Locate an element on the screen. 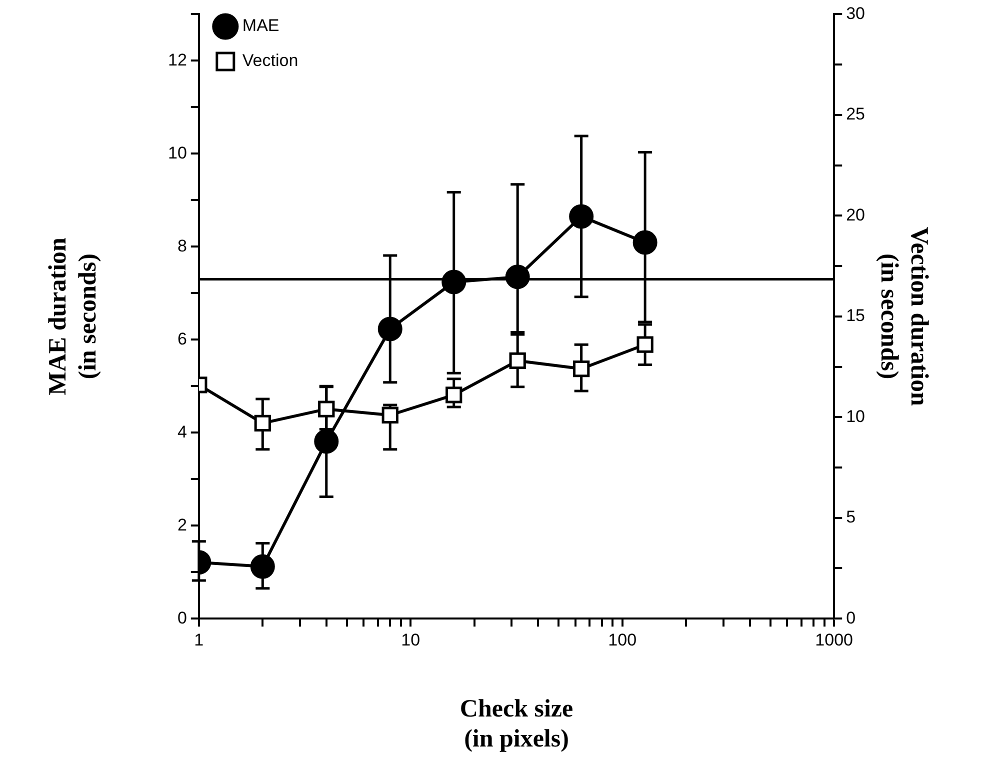 This screenshot has width=993, height=769. x-tick-label: 100 is located at coordinates (622, 640).